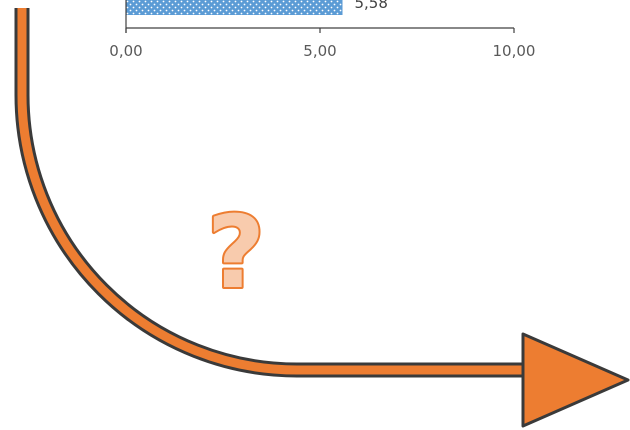  I want to click on arrow-head, so click(575, 380).